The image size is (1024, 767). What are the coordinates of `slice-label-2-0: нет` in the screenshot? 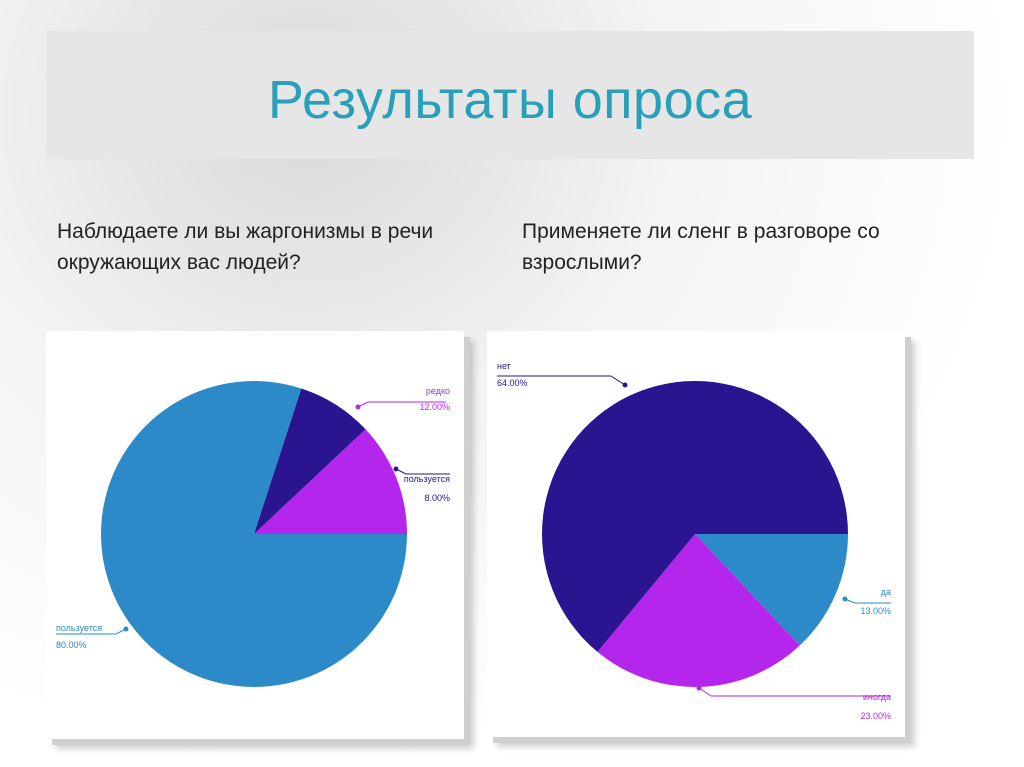 It's located at (504, 366).